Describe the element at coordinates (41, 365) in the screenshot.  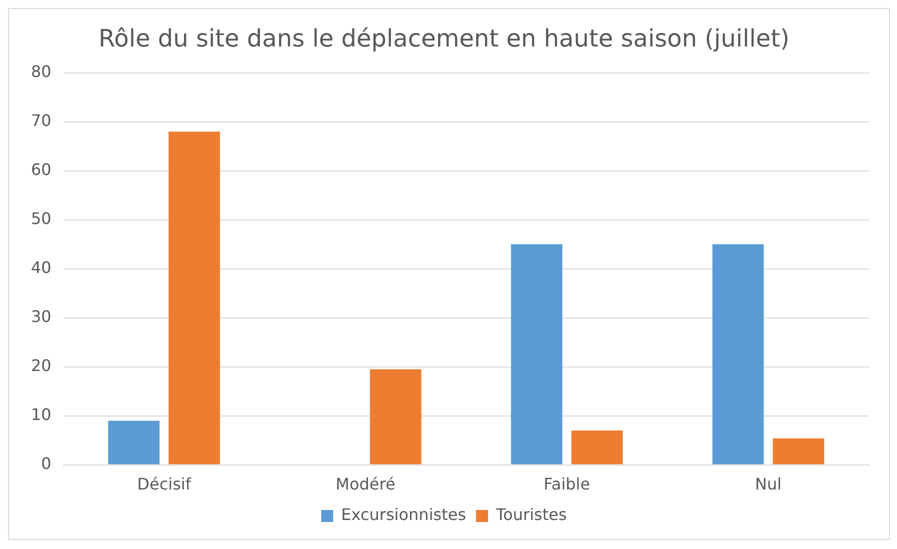
I see `y-tick-label: 20` at that location.